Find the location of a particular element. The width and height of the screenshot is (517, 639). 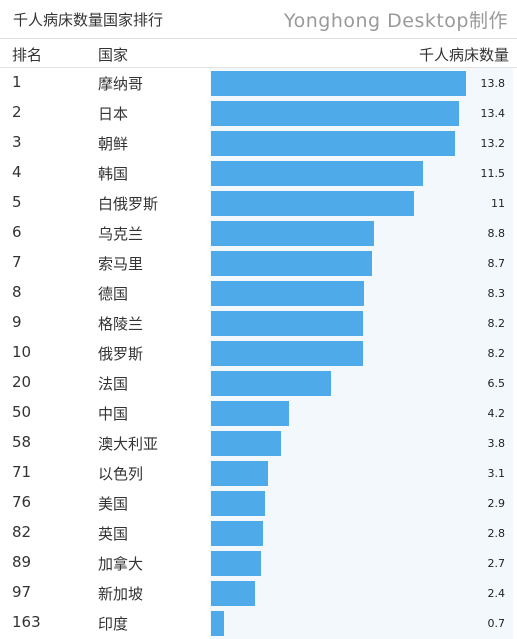

rank-label: 7 is located at coordinates (17, 262).